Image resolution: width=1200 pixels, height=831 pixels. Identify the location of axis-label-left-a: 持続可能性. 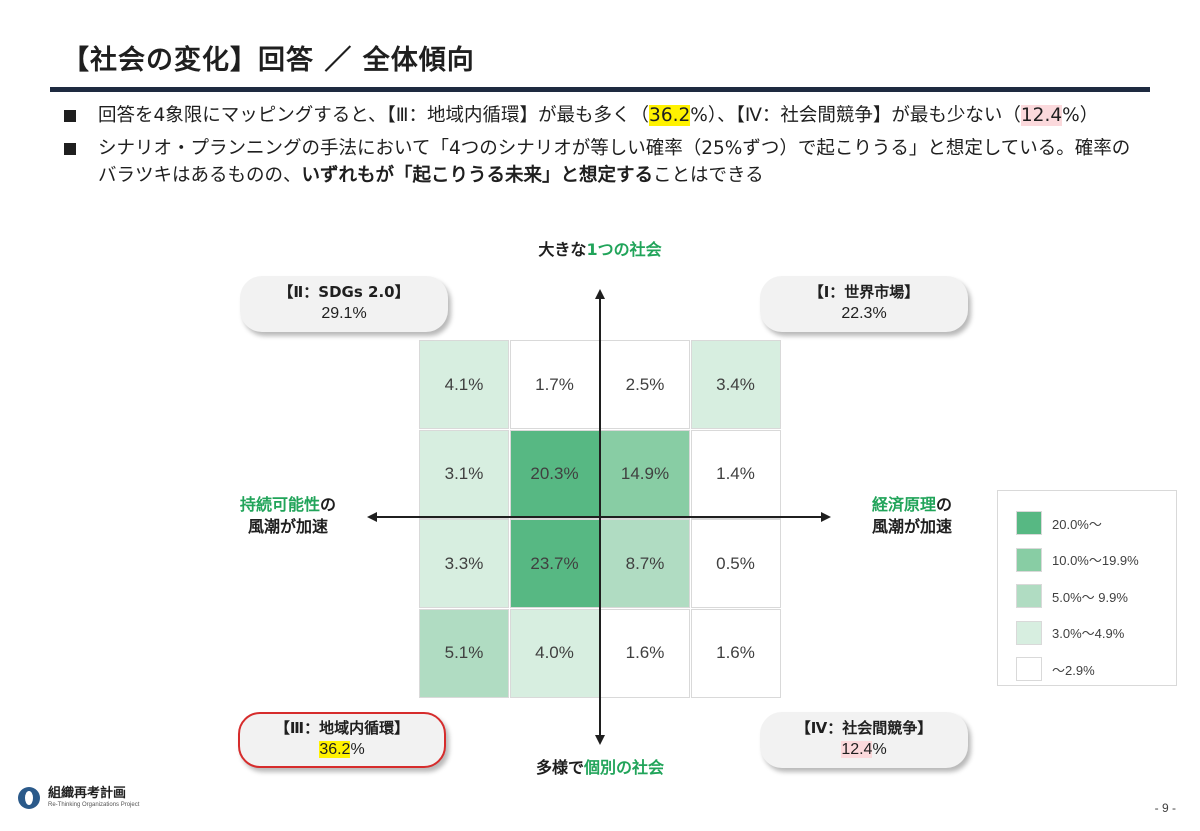
(279, 504).